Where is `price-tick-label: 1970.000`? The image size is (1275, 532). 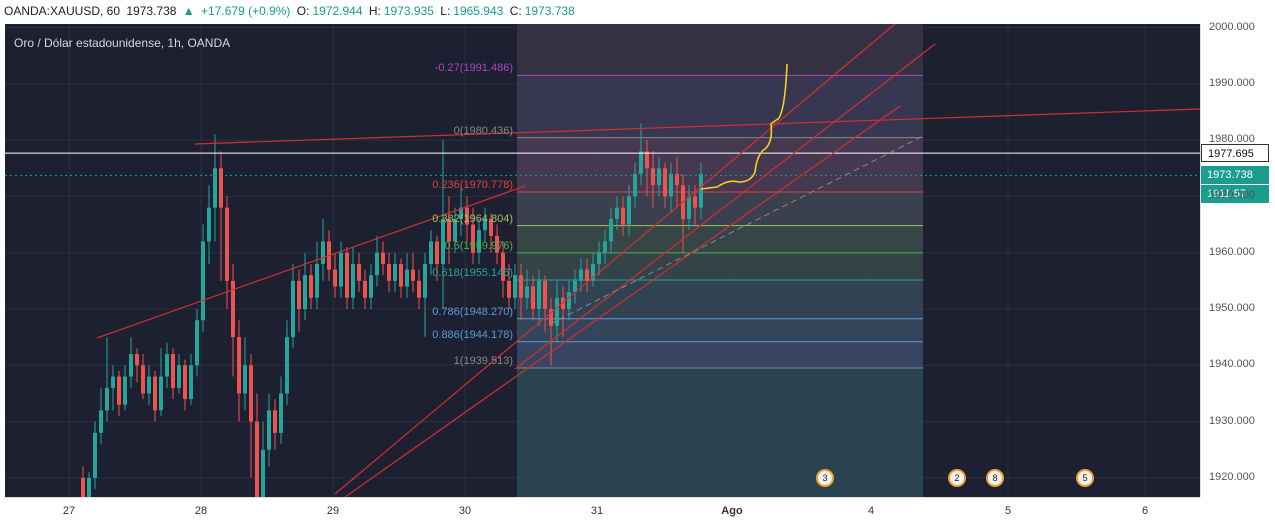 price-tick-label: 1970.000 is located at coordinates (1232, 195).